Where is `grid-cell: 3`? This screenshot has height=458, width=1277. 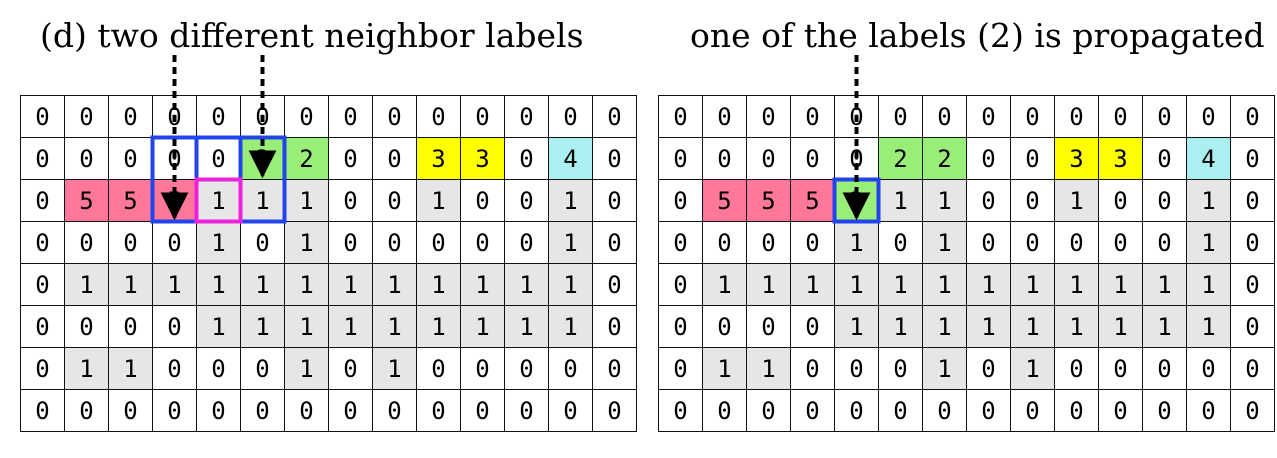
grid-cell: 3 is located at coordinates (438, 158).